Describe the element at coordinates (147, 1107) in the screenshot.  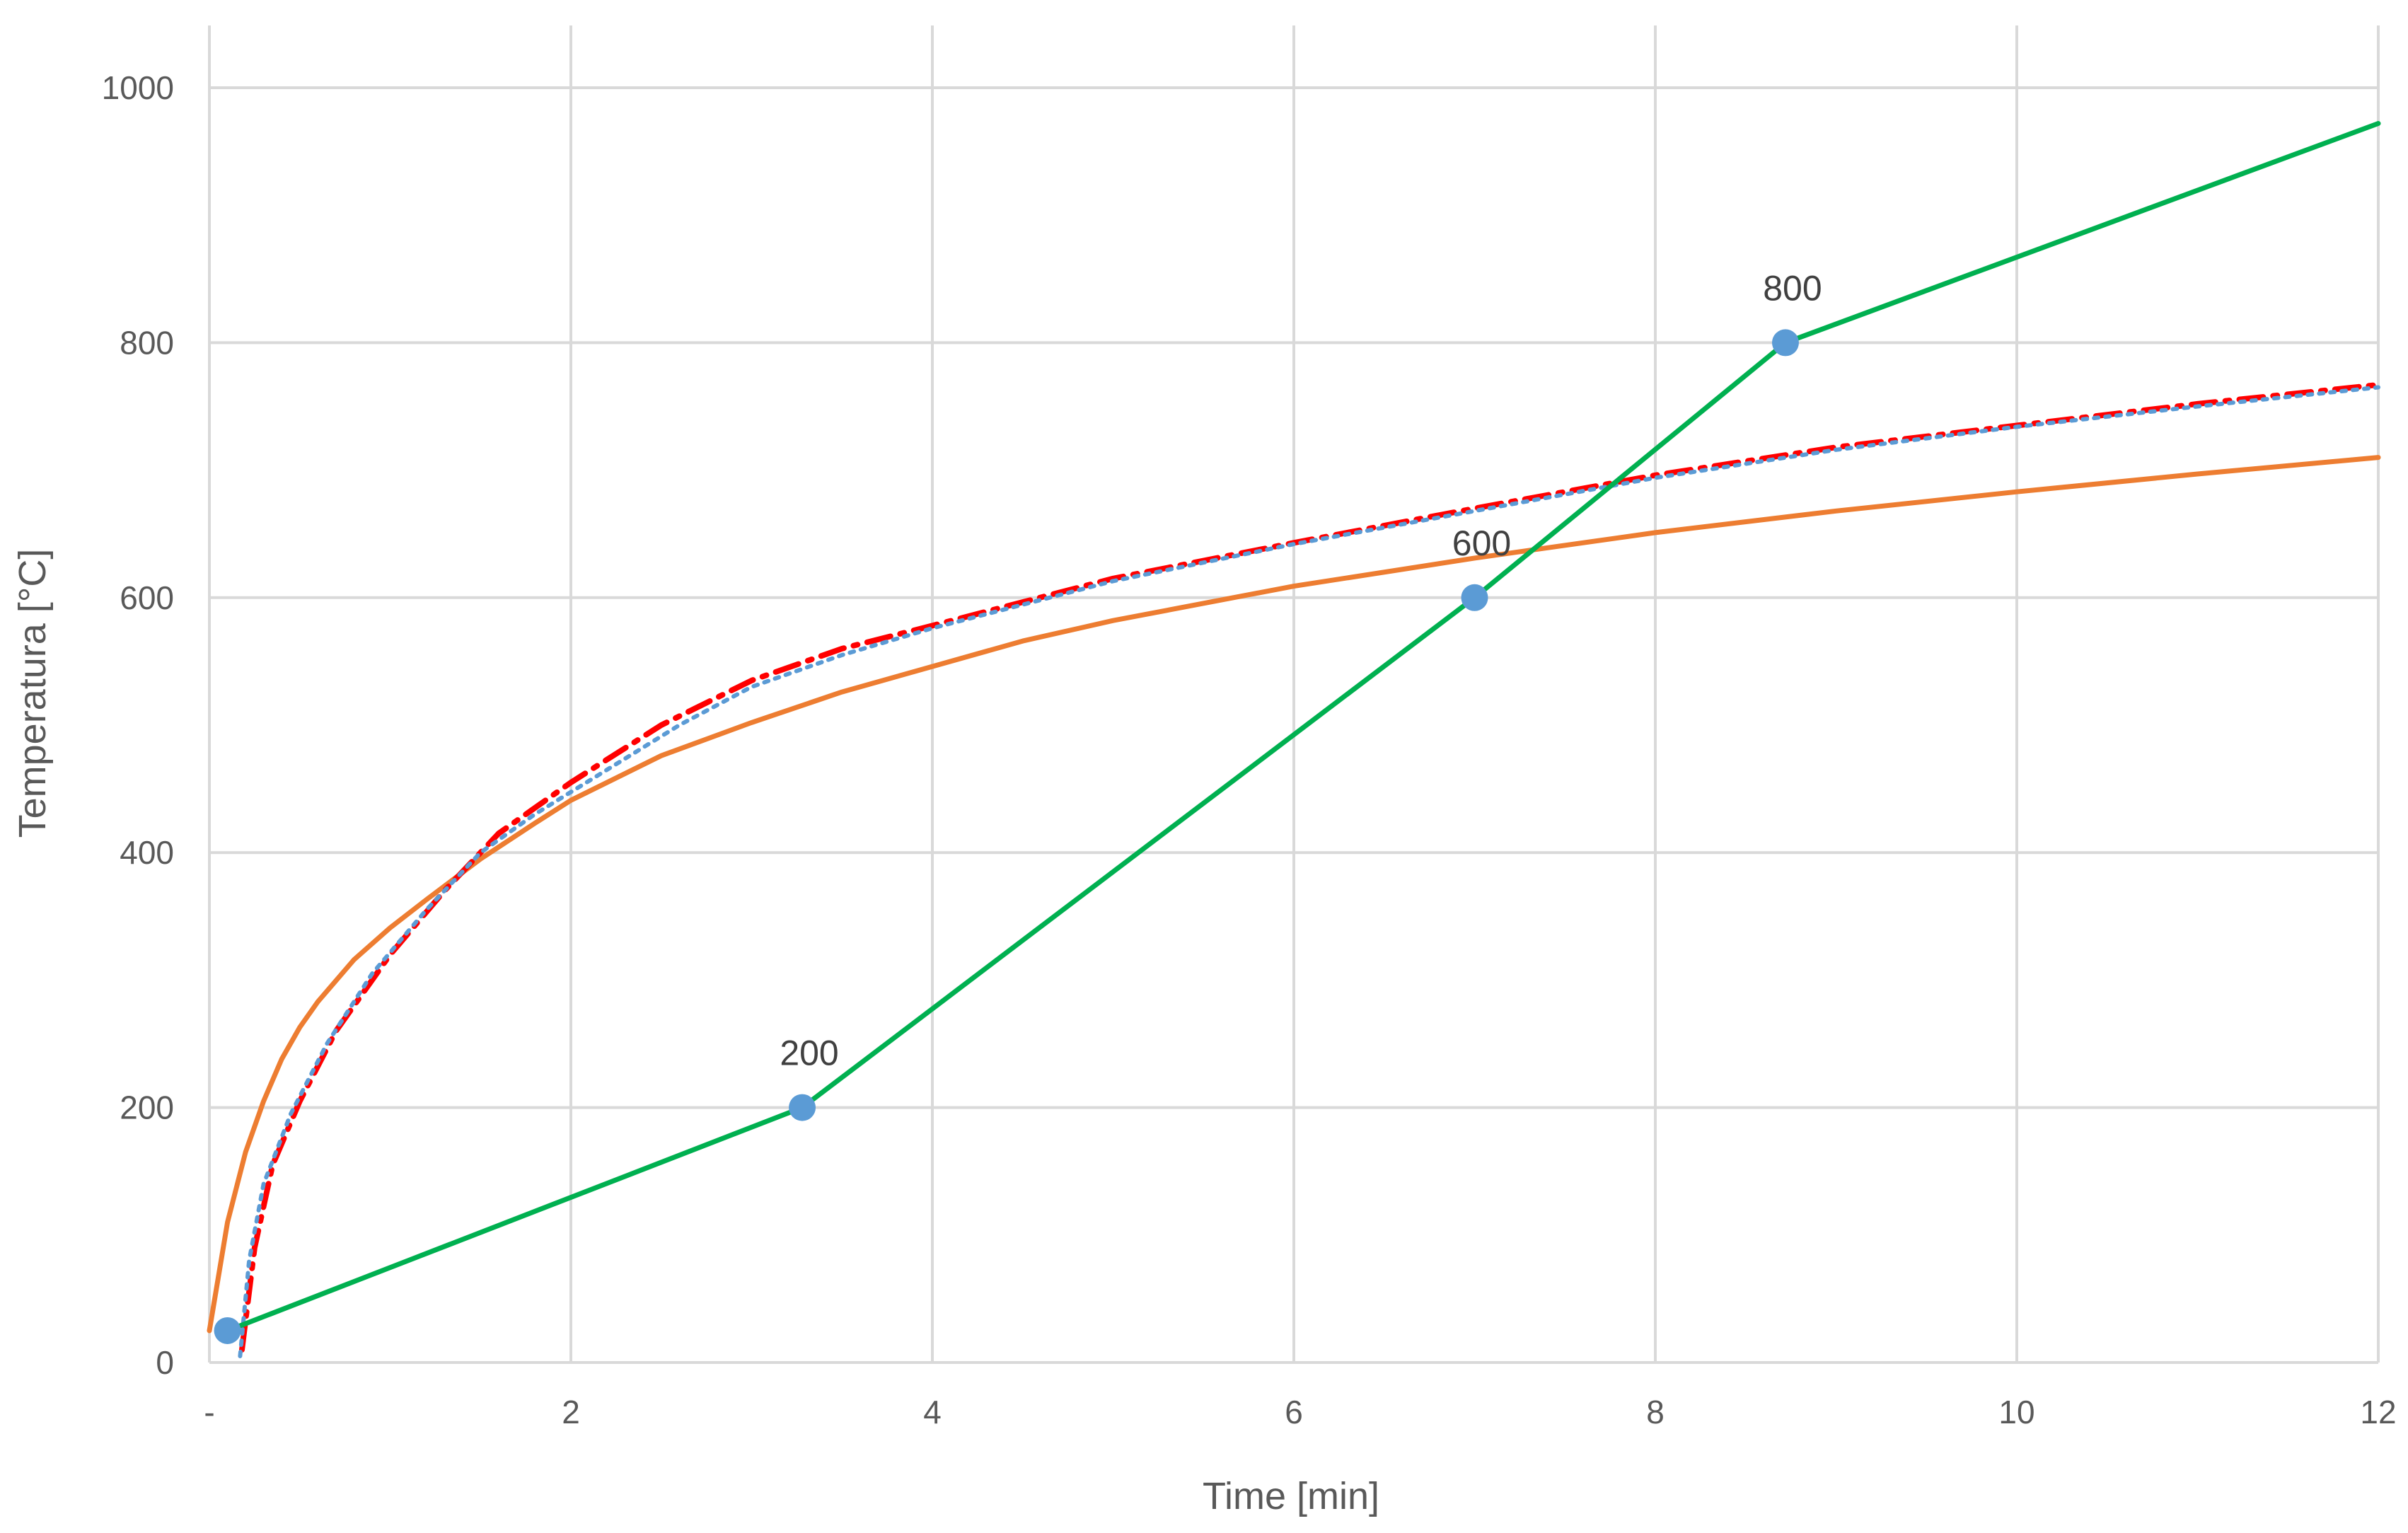
I see `y-tick-label: 200` at that location.